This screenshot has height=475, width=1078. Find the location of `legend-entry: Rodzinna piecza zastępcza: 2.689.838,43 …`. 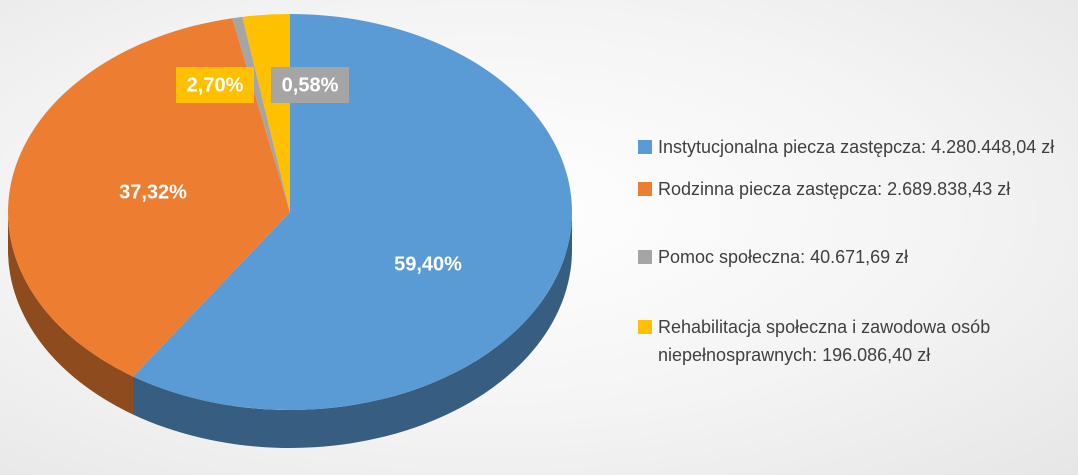

legend-entry: Rodzinna piecza zastępcza: 2.689.838,43 … is located at coordinates (848, 189).